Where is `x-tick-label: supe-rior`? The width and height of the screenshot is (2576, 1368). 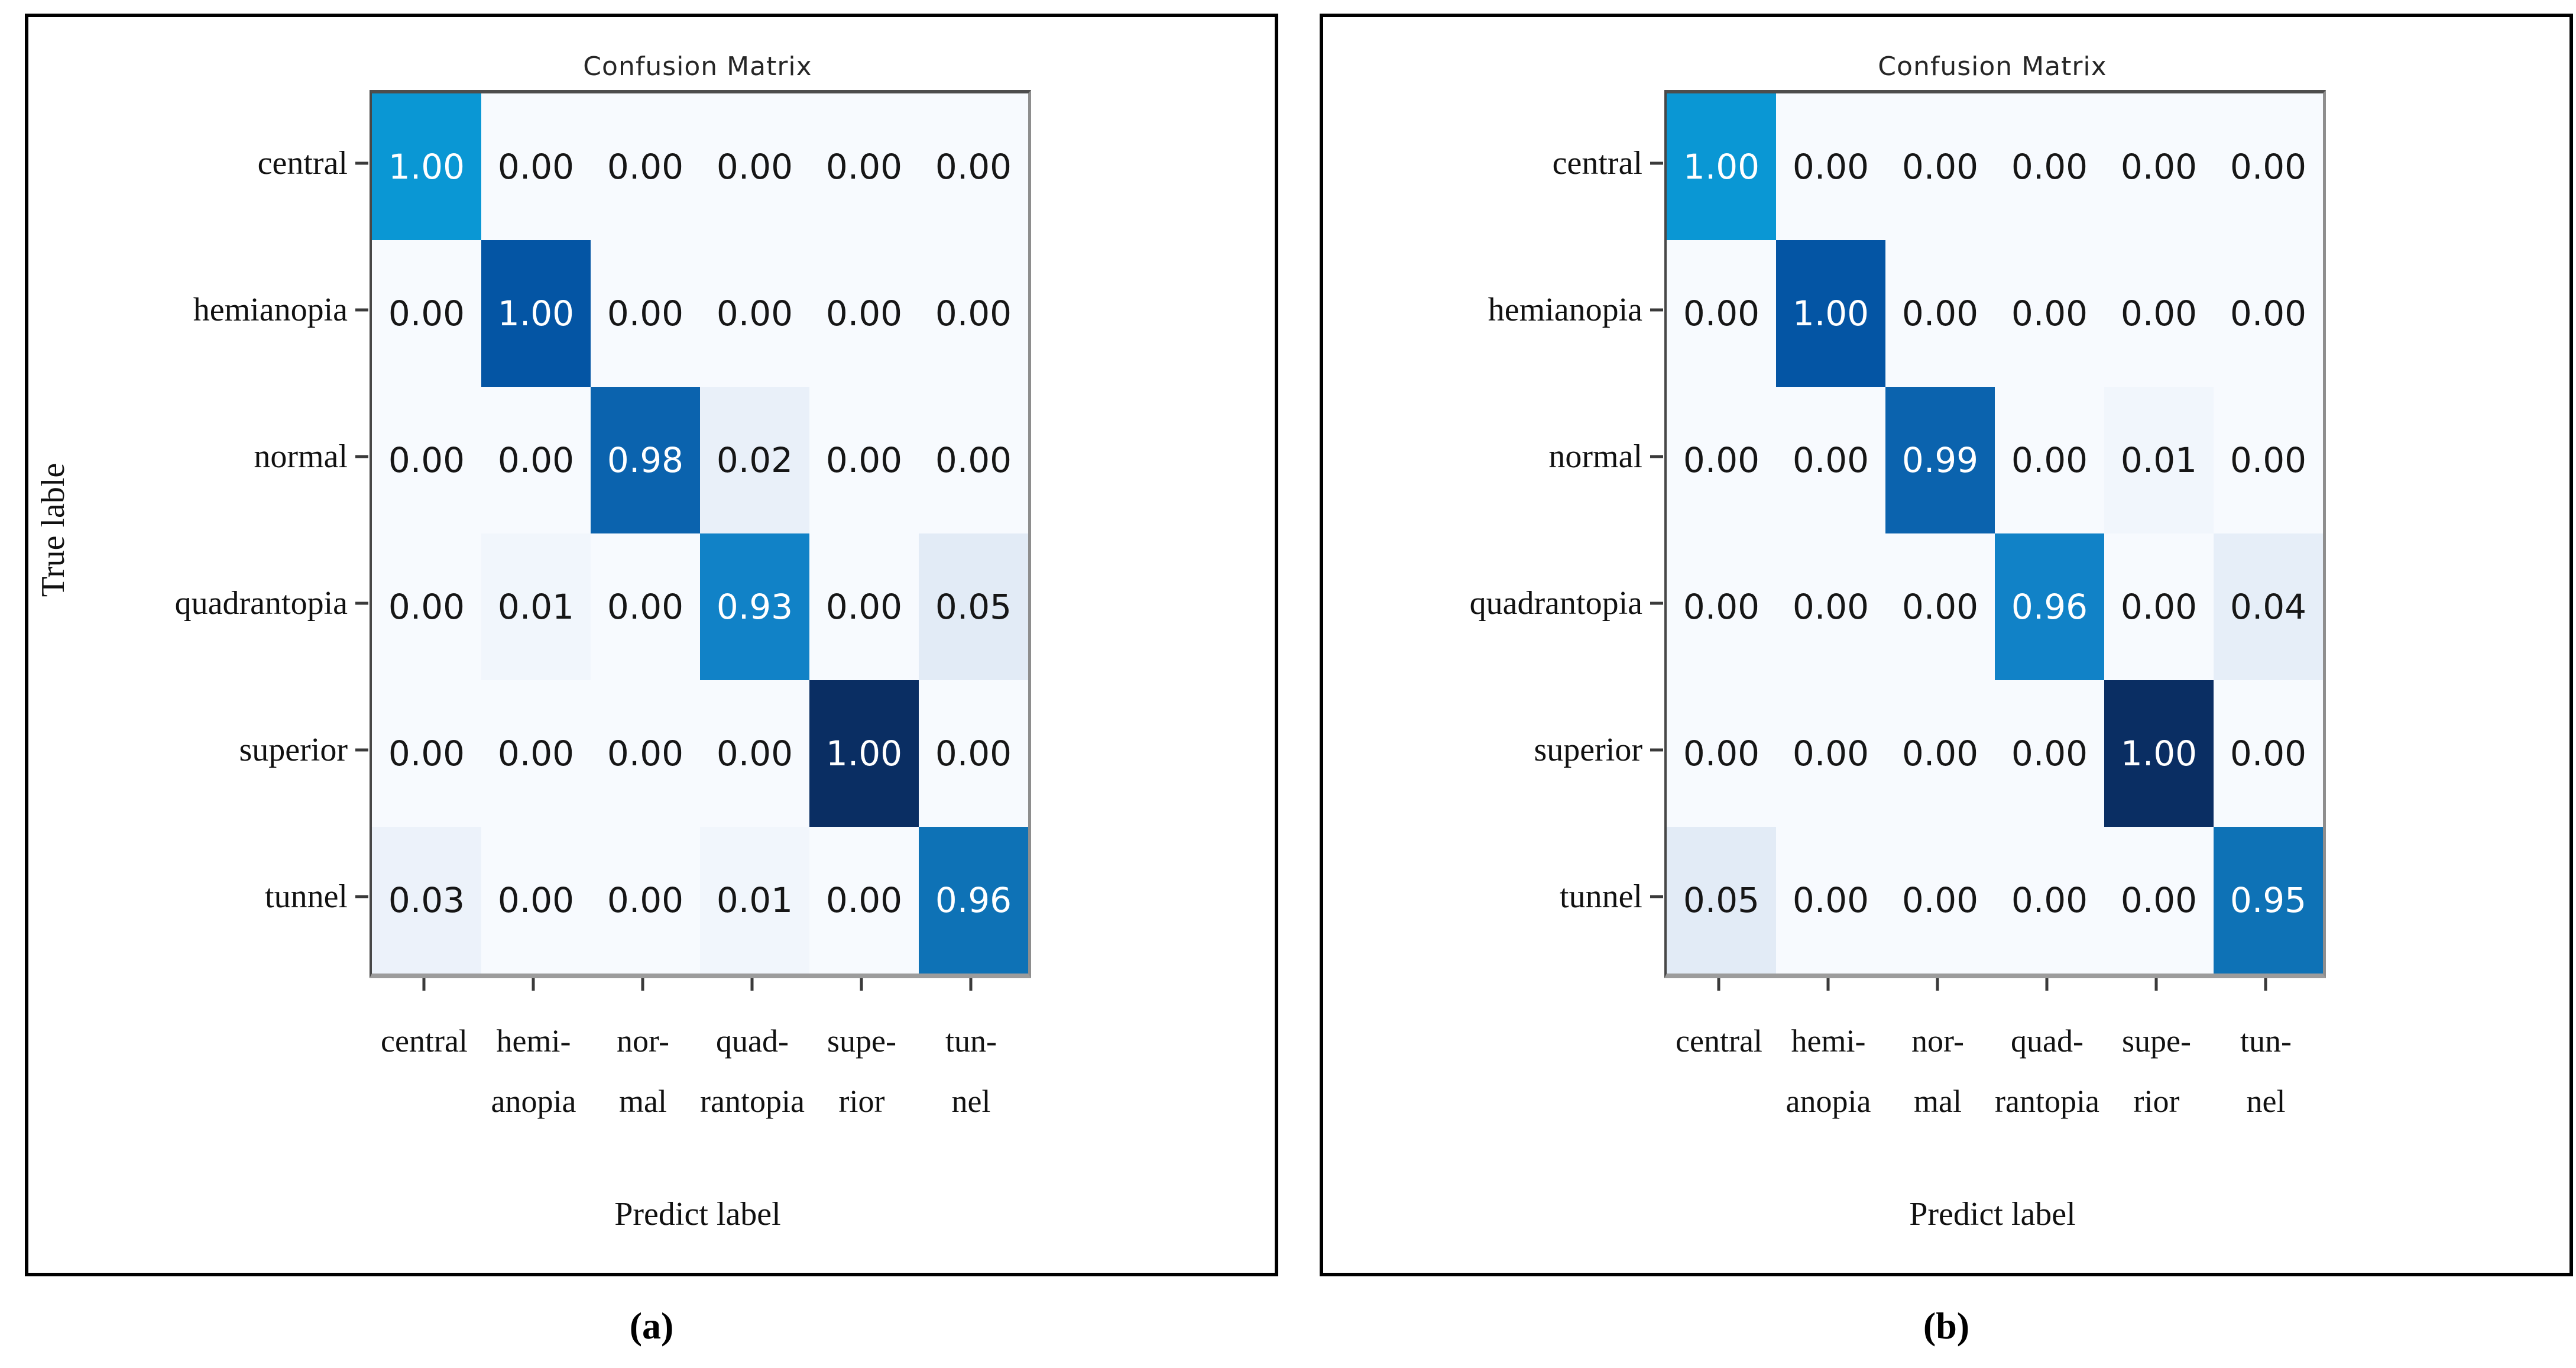 x-tick-label: supe-rior is located at coordinates (861, 1088).